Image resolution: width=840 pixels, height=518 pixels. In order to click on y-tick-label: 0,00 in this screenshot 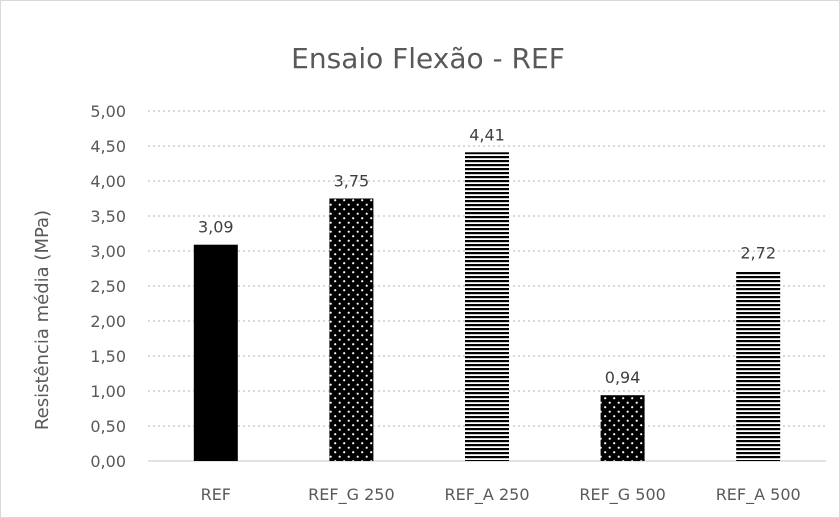, I will do `click(108, 461)`.